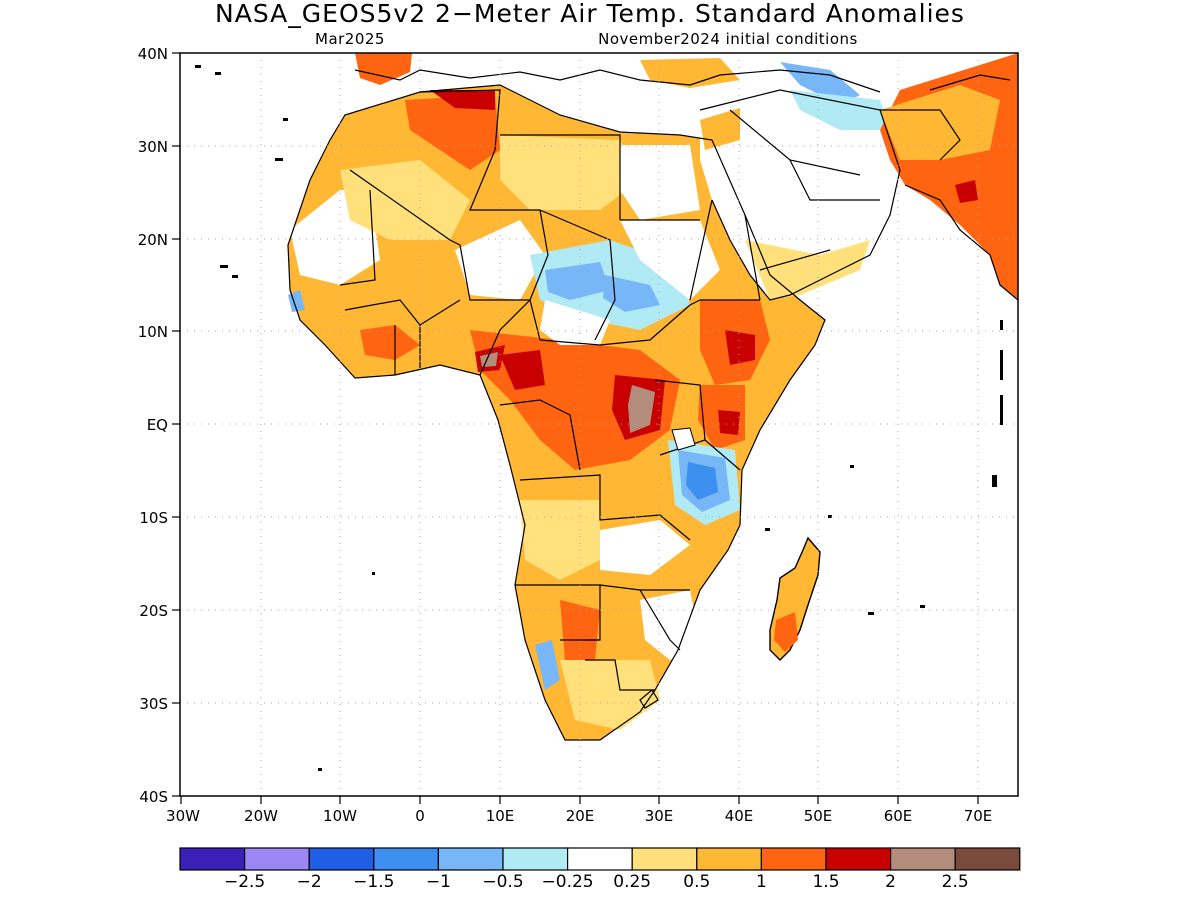  What do you see at coordinates (940, 122) in the screenshot?
I see `iran-warm` at bounding box center [940, 122].